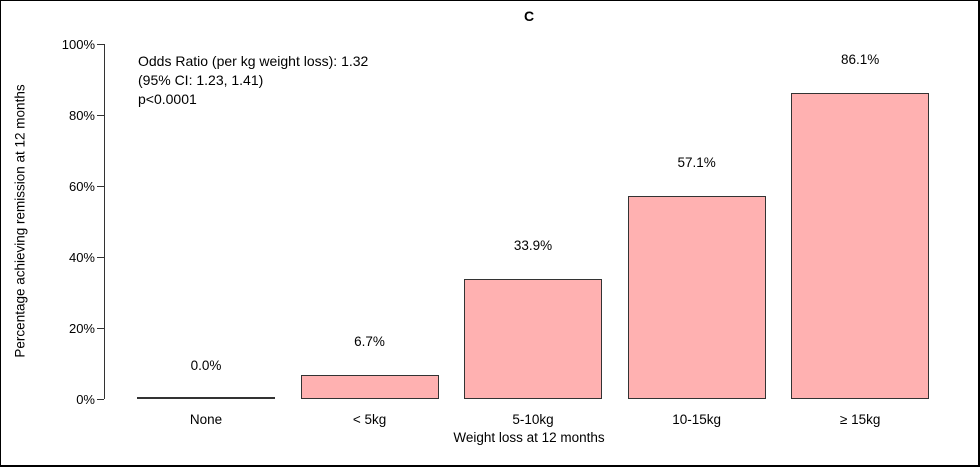 This screenshot has height=467, width=980. Describe the element at coordinates (696, 419) in the screenshot. I see `x-category-label: 10-15kg` at that location.